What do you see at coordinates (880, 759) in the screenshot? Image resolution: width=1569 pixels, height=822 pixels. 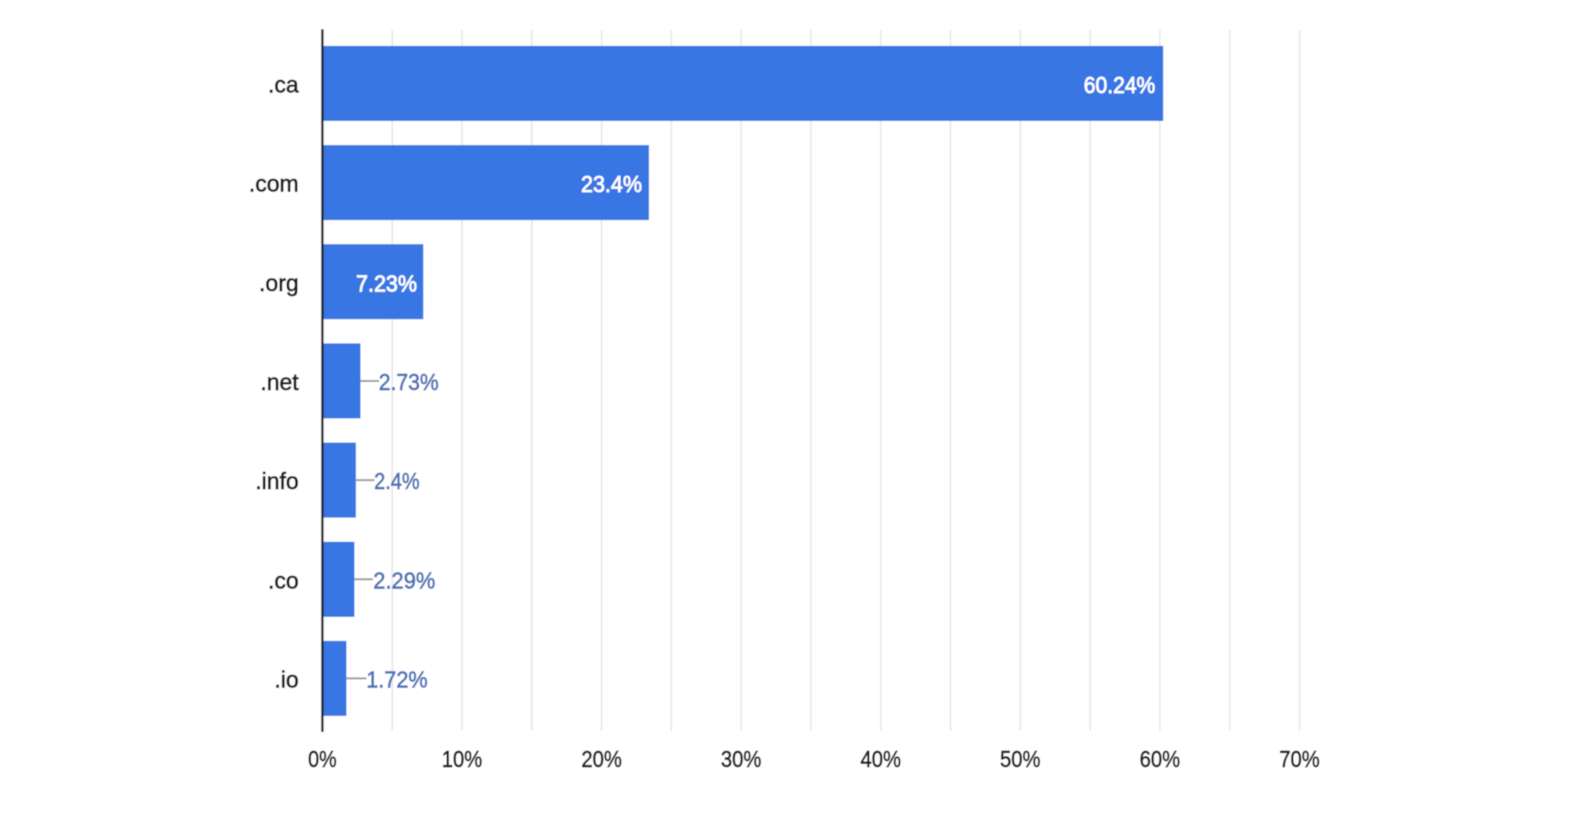 I see `svg-text: 40%` at bounding box center [880, 759].